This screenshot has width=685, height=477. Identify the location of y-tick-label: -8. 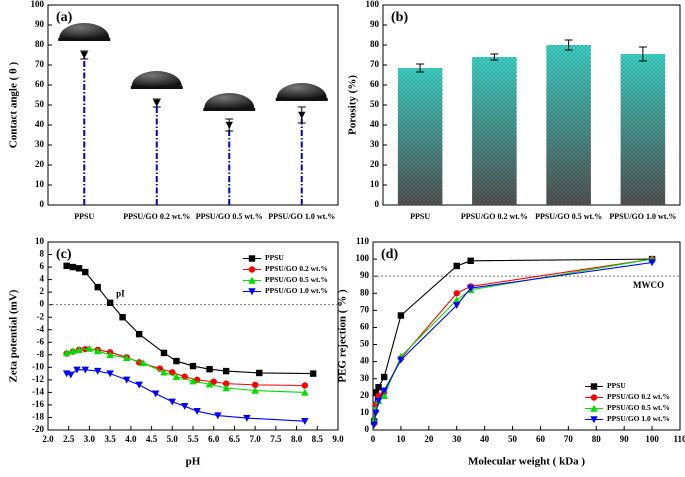
(41, 354).